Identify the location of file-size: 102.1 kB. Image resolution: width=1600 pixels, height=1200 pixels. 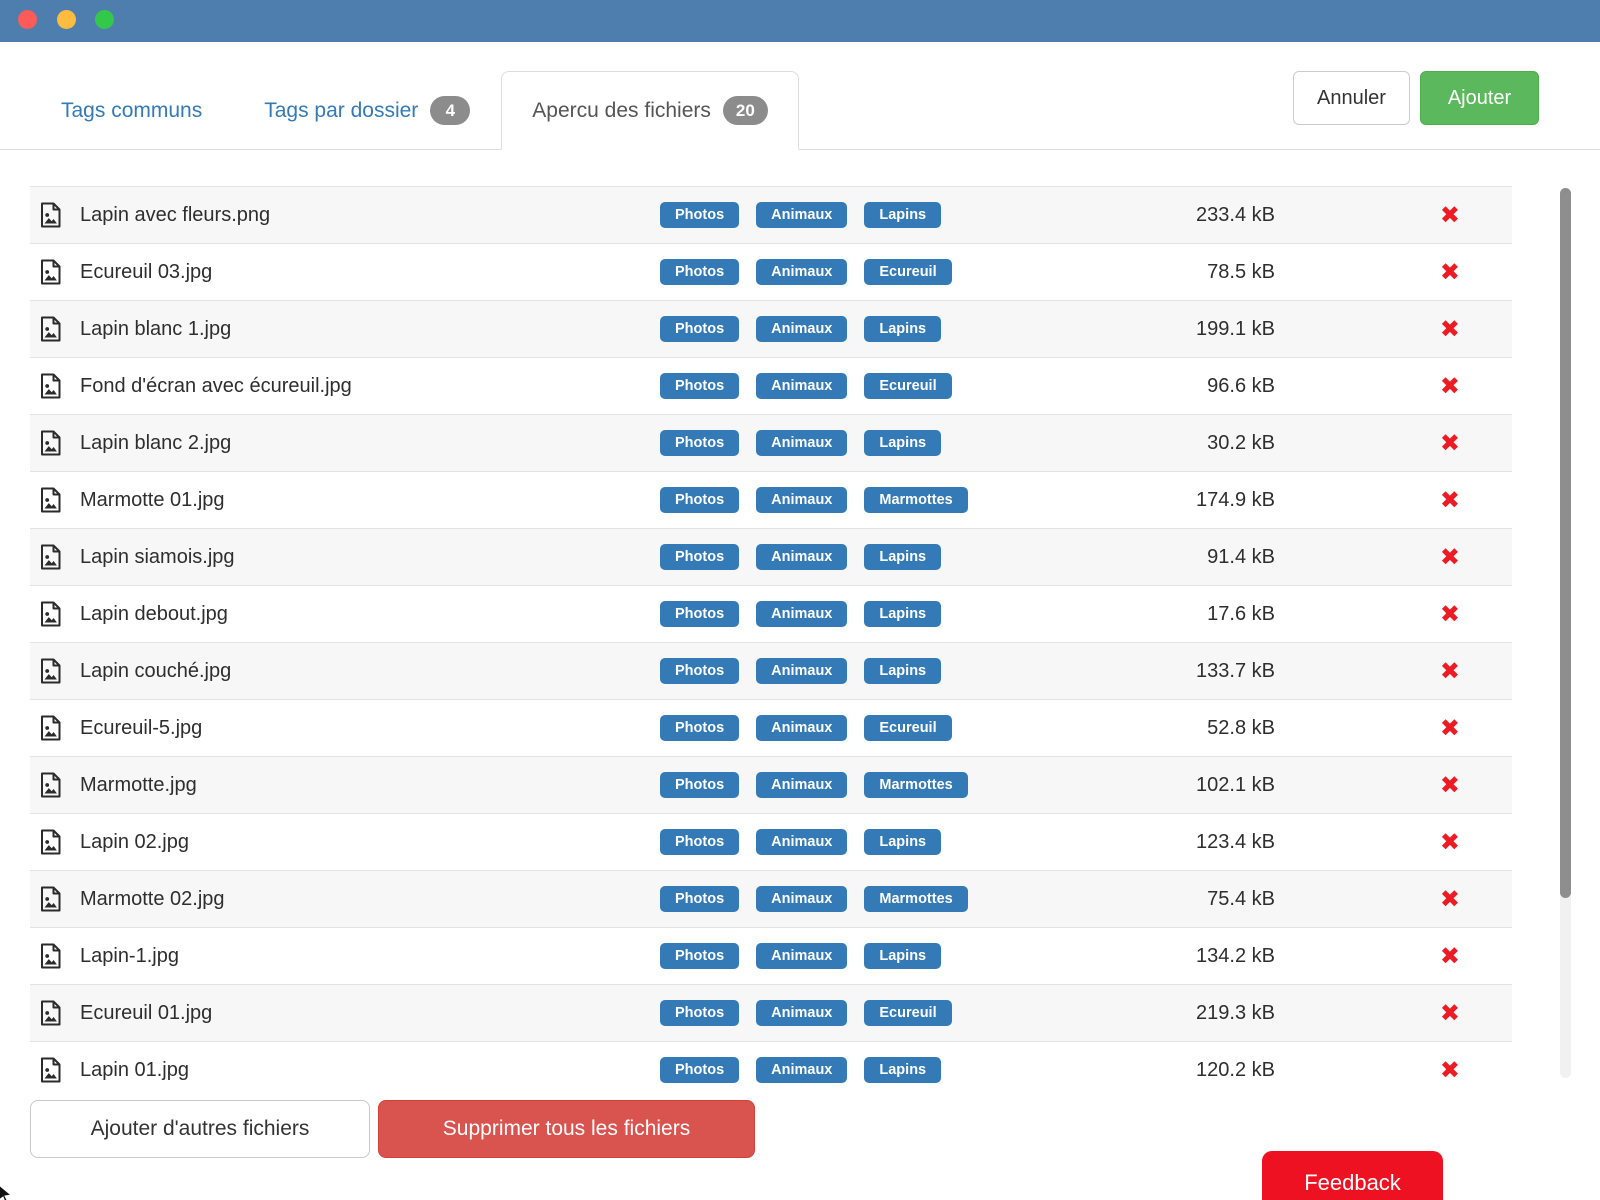
(1235, 784).